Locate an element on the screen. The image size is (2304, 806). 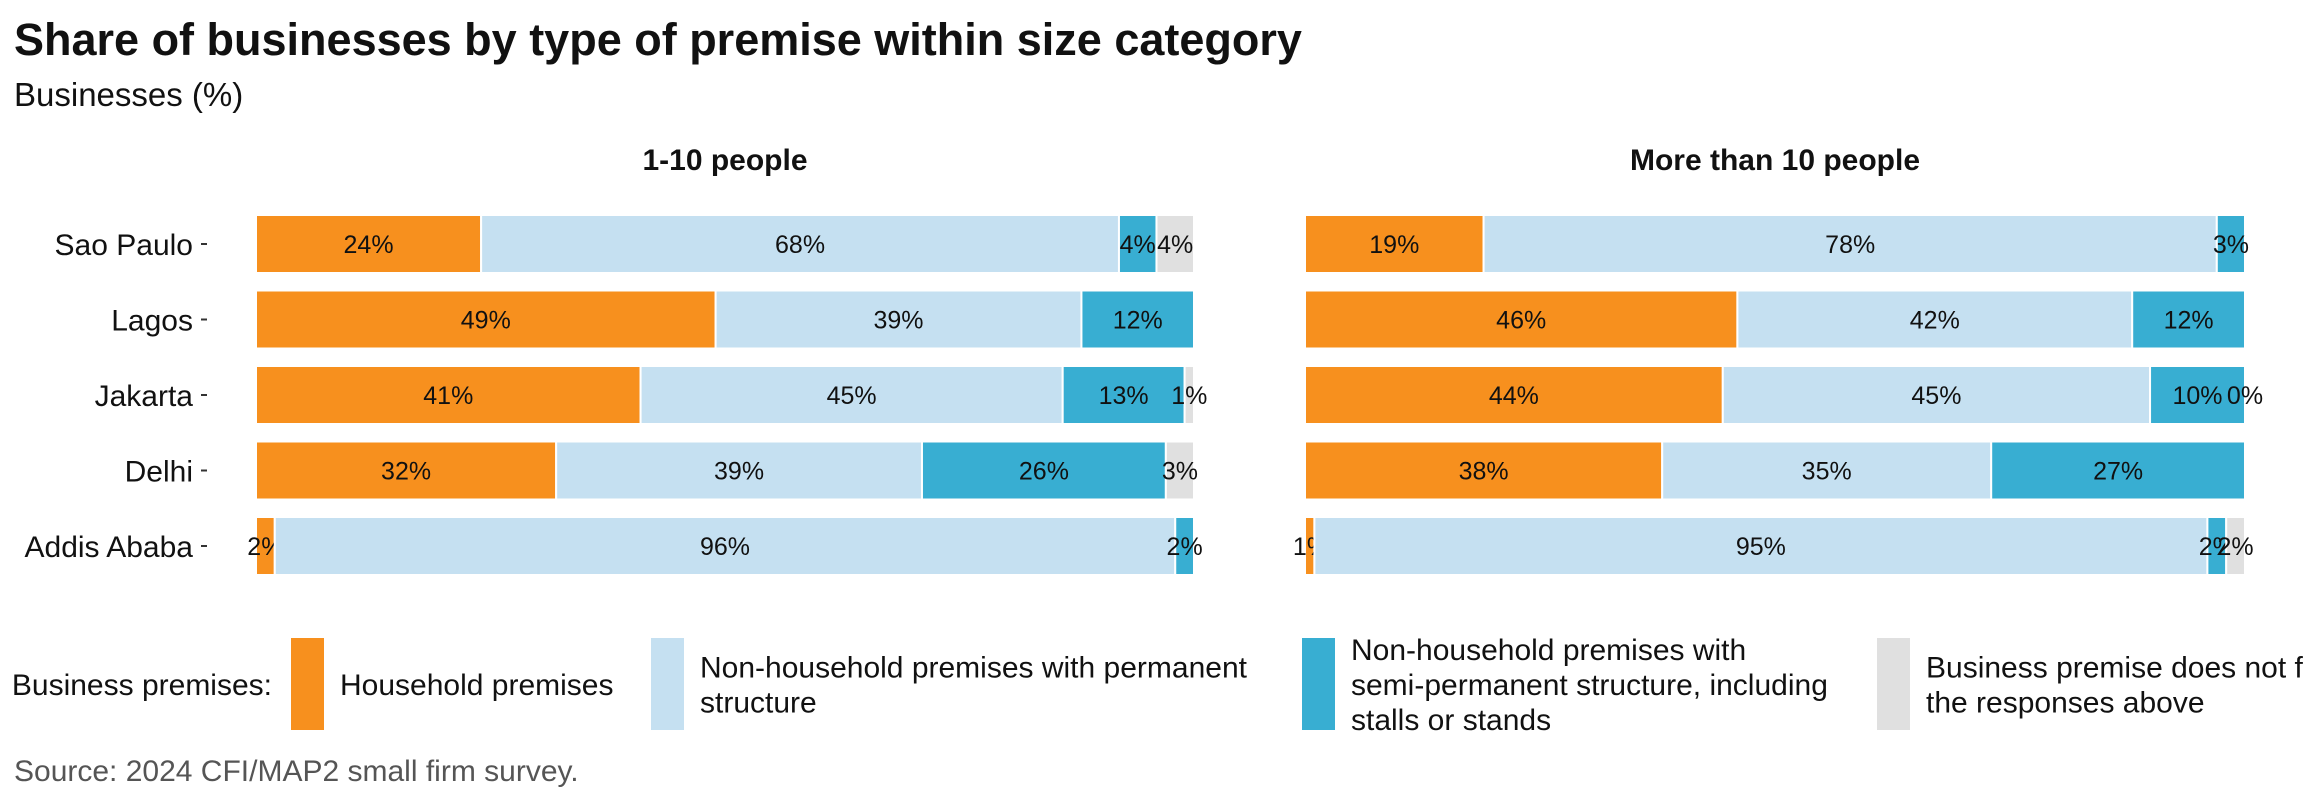
data-label-2-delhi-series-3: 27% is located at coordinates (2118, 472).